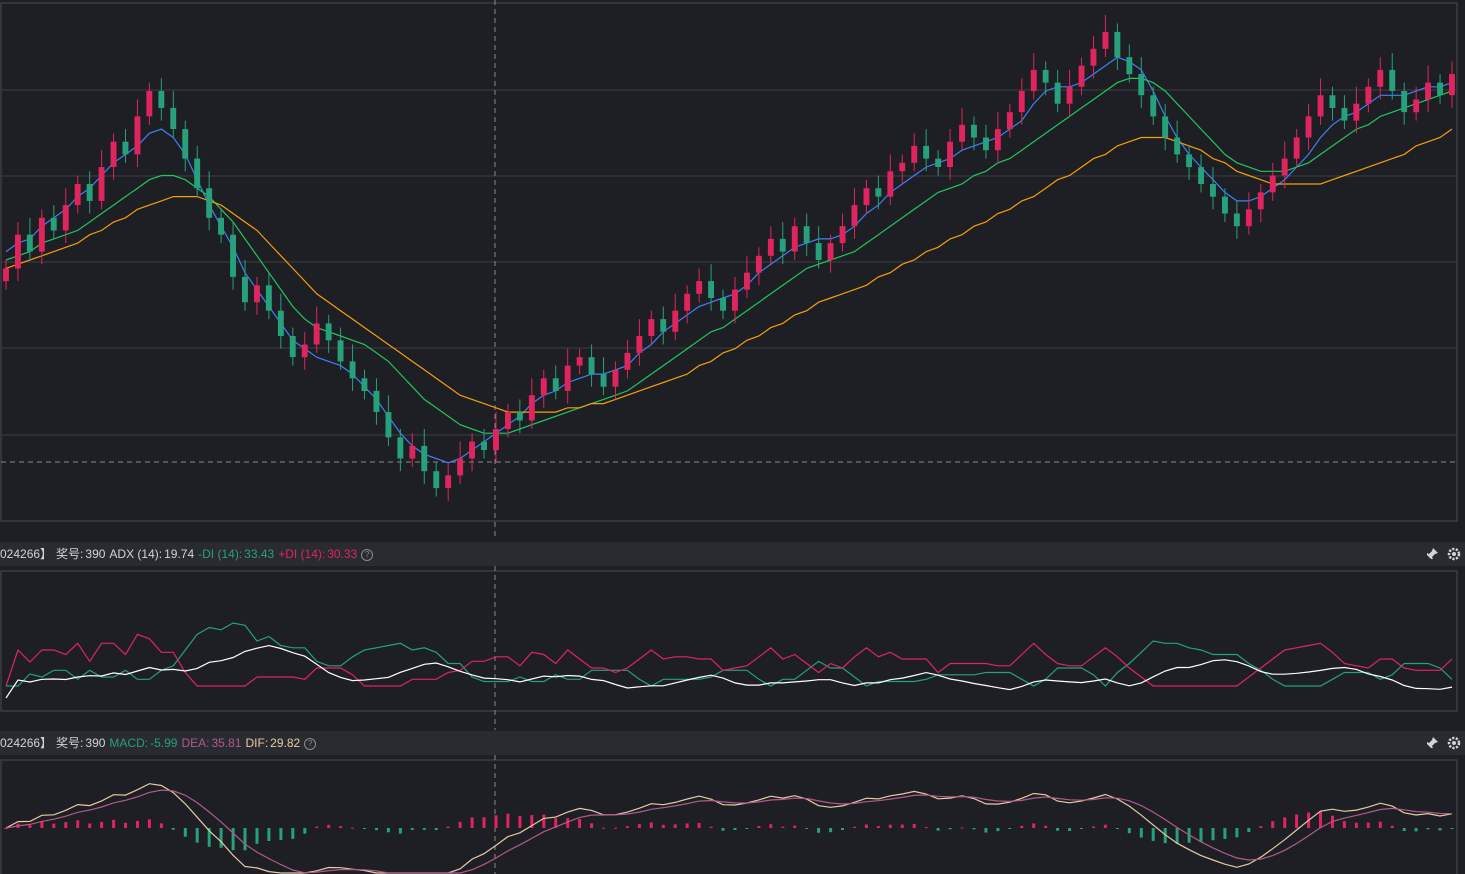 The image size is (1465, 874). What do you see at coordinates (729, 828) in the screenshot?
I see `dif-line` at bounding box center [729, 828].